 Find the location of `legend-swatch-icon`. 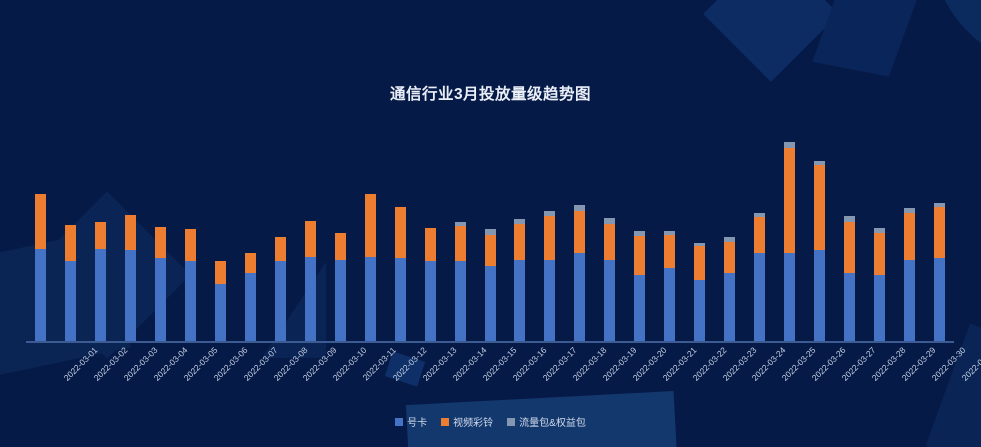

legend-swatch-icon is located at coordinates (445, 421).